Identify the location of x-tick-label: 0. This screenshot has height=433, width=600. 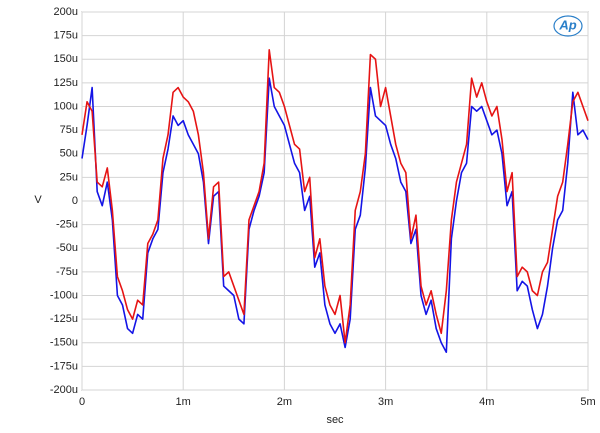
(82, 402).